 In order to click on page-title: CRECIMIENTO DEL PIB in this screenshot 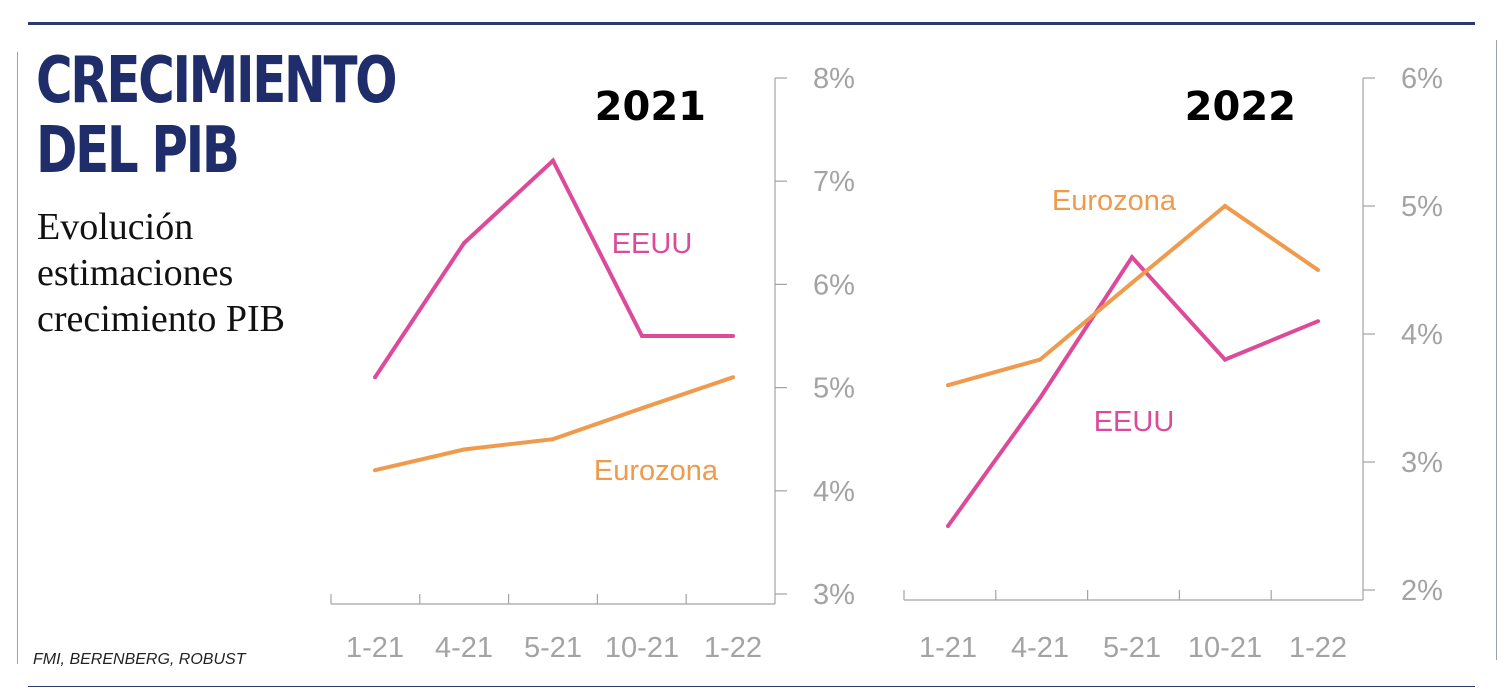, I will do `click(217, 116)`.